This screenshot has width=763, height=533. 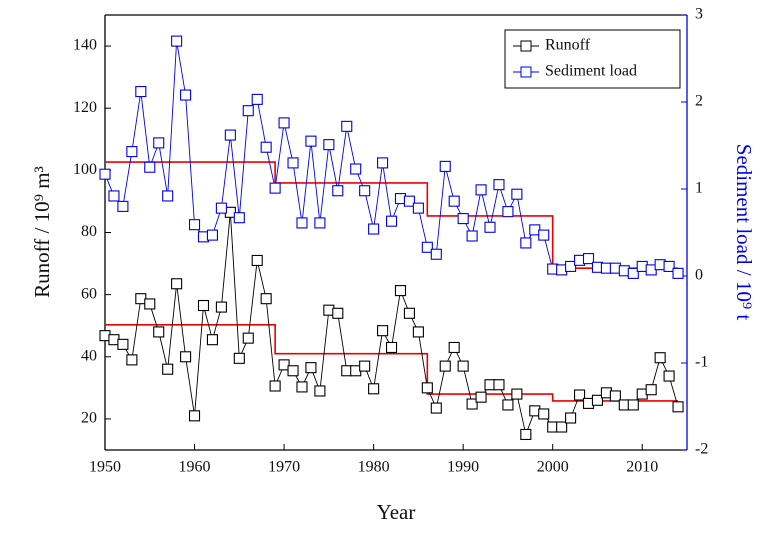 What do you see at coordinates (463, 467) in the screenshot?
I see `x-tick-label: 1990` at bounding box center [463, 467].